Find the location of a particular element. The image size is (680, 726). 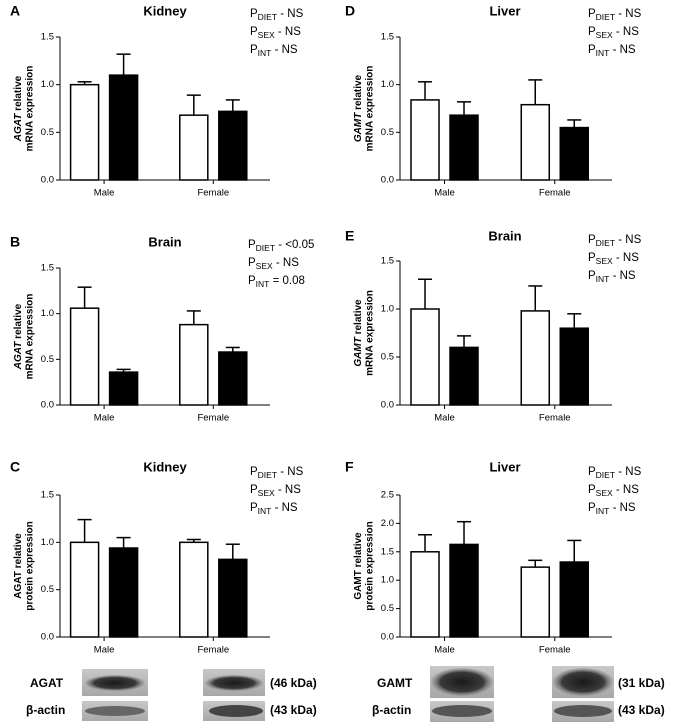

y-axis-label: mRNA expression is located at coordinates (30, 337).